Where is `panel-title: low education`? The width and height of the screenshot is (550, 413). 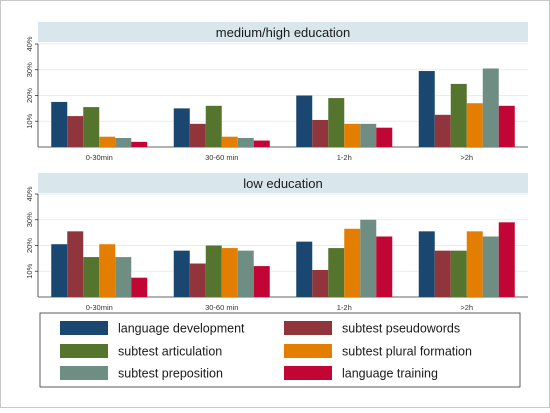 panel-title: low education is located at coordinates (283, 183).